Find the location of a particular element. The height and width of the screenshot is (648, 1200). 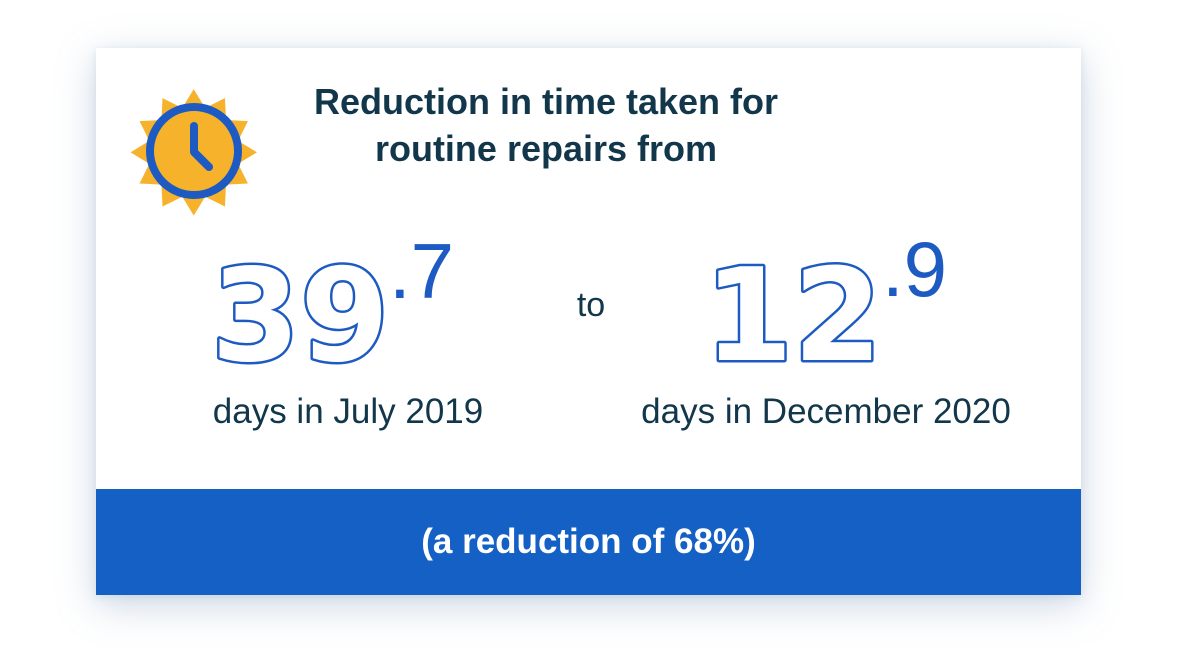

clock-hands is located at coordinates (201, 146).